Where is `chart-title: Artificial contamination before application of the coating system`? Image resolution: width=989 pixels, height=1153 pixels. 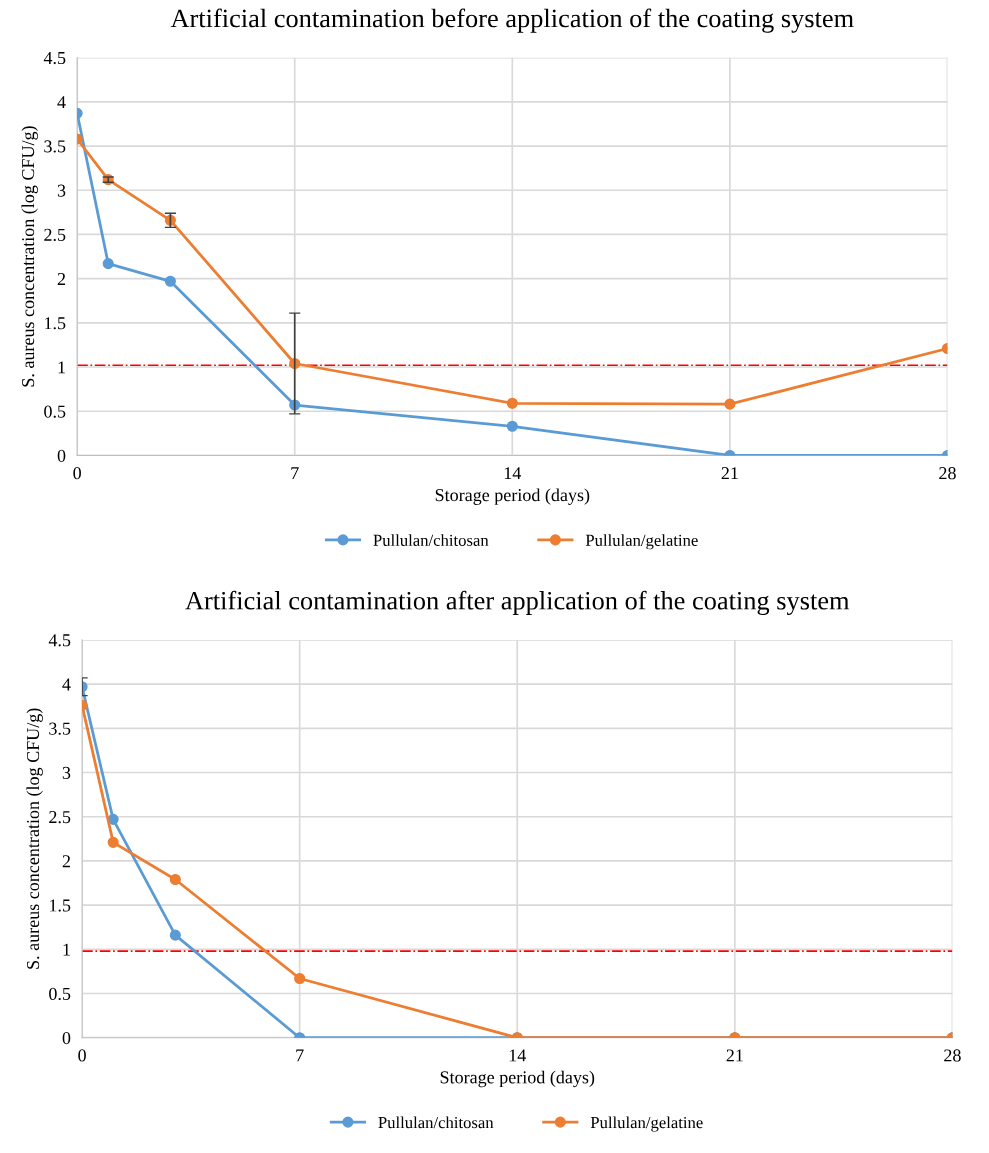
chart-title: Artificial contamination before application of the coating system is located at coordinates (512, 20).